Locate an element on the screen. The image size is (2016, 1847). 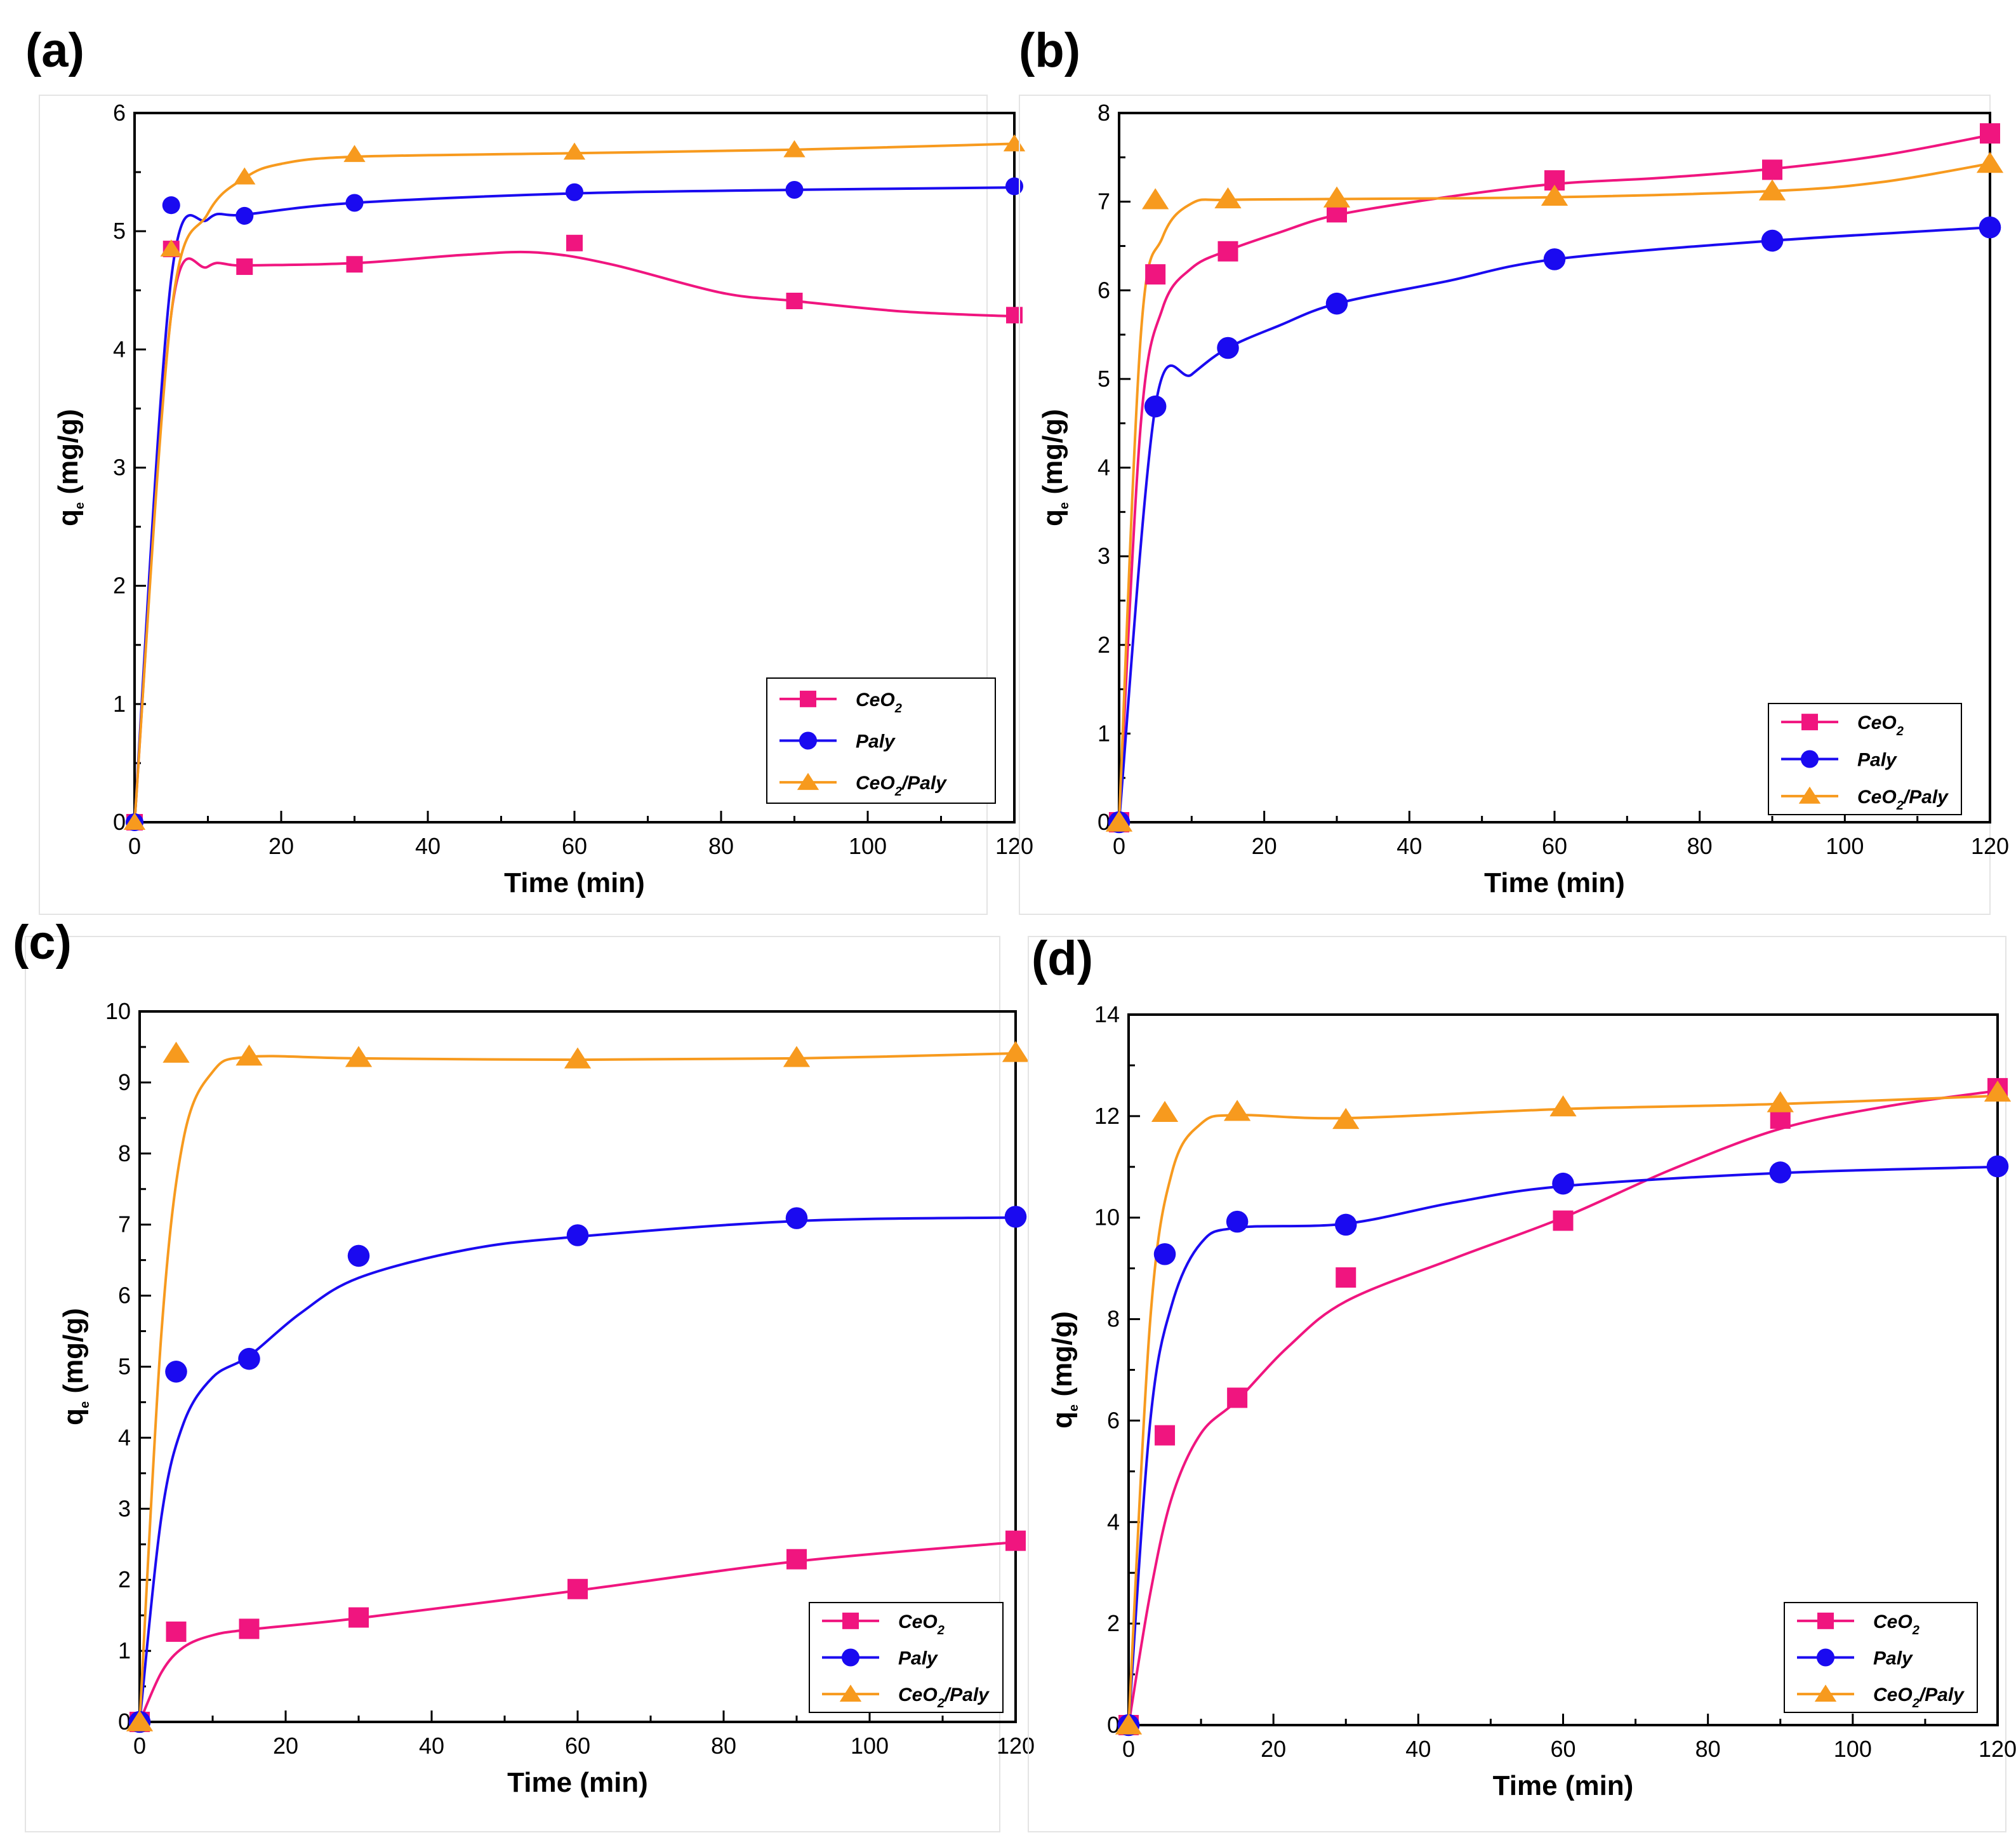
panel-label: (b) is located at coordinates (1049, 50).